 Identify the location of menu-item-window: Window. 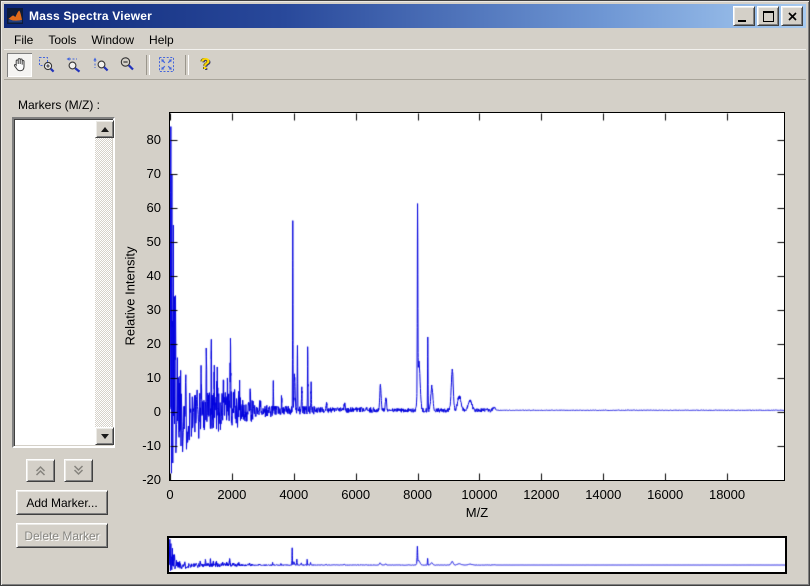
(113, 39).